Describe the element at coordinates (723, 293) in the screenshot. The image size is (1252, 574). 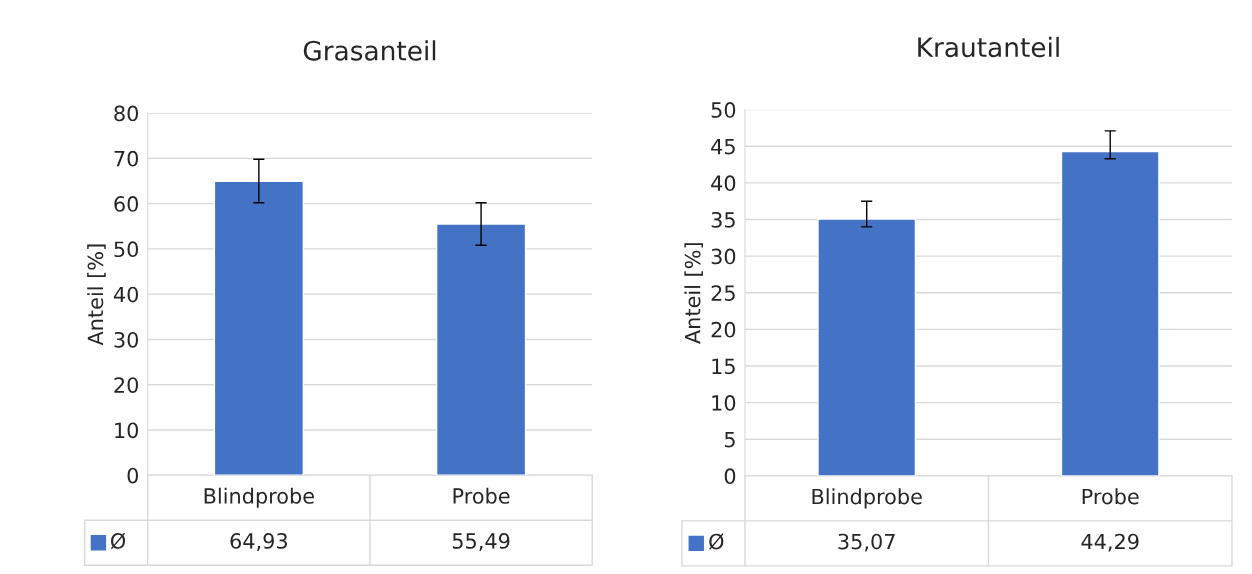
I see `y-tick-label: 25` at that location.